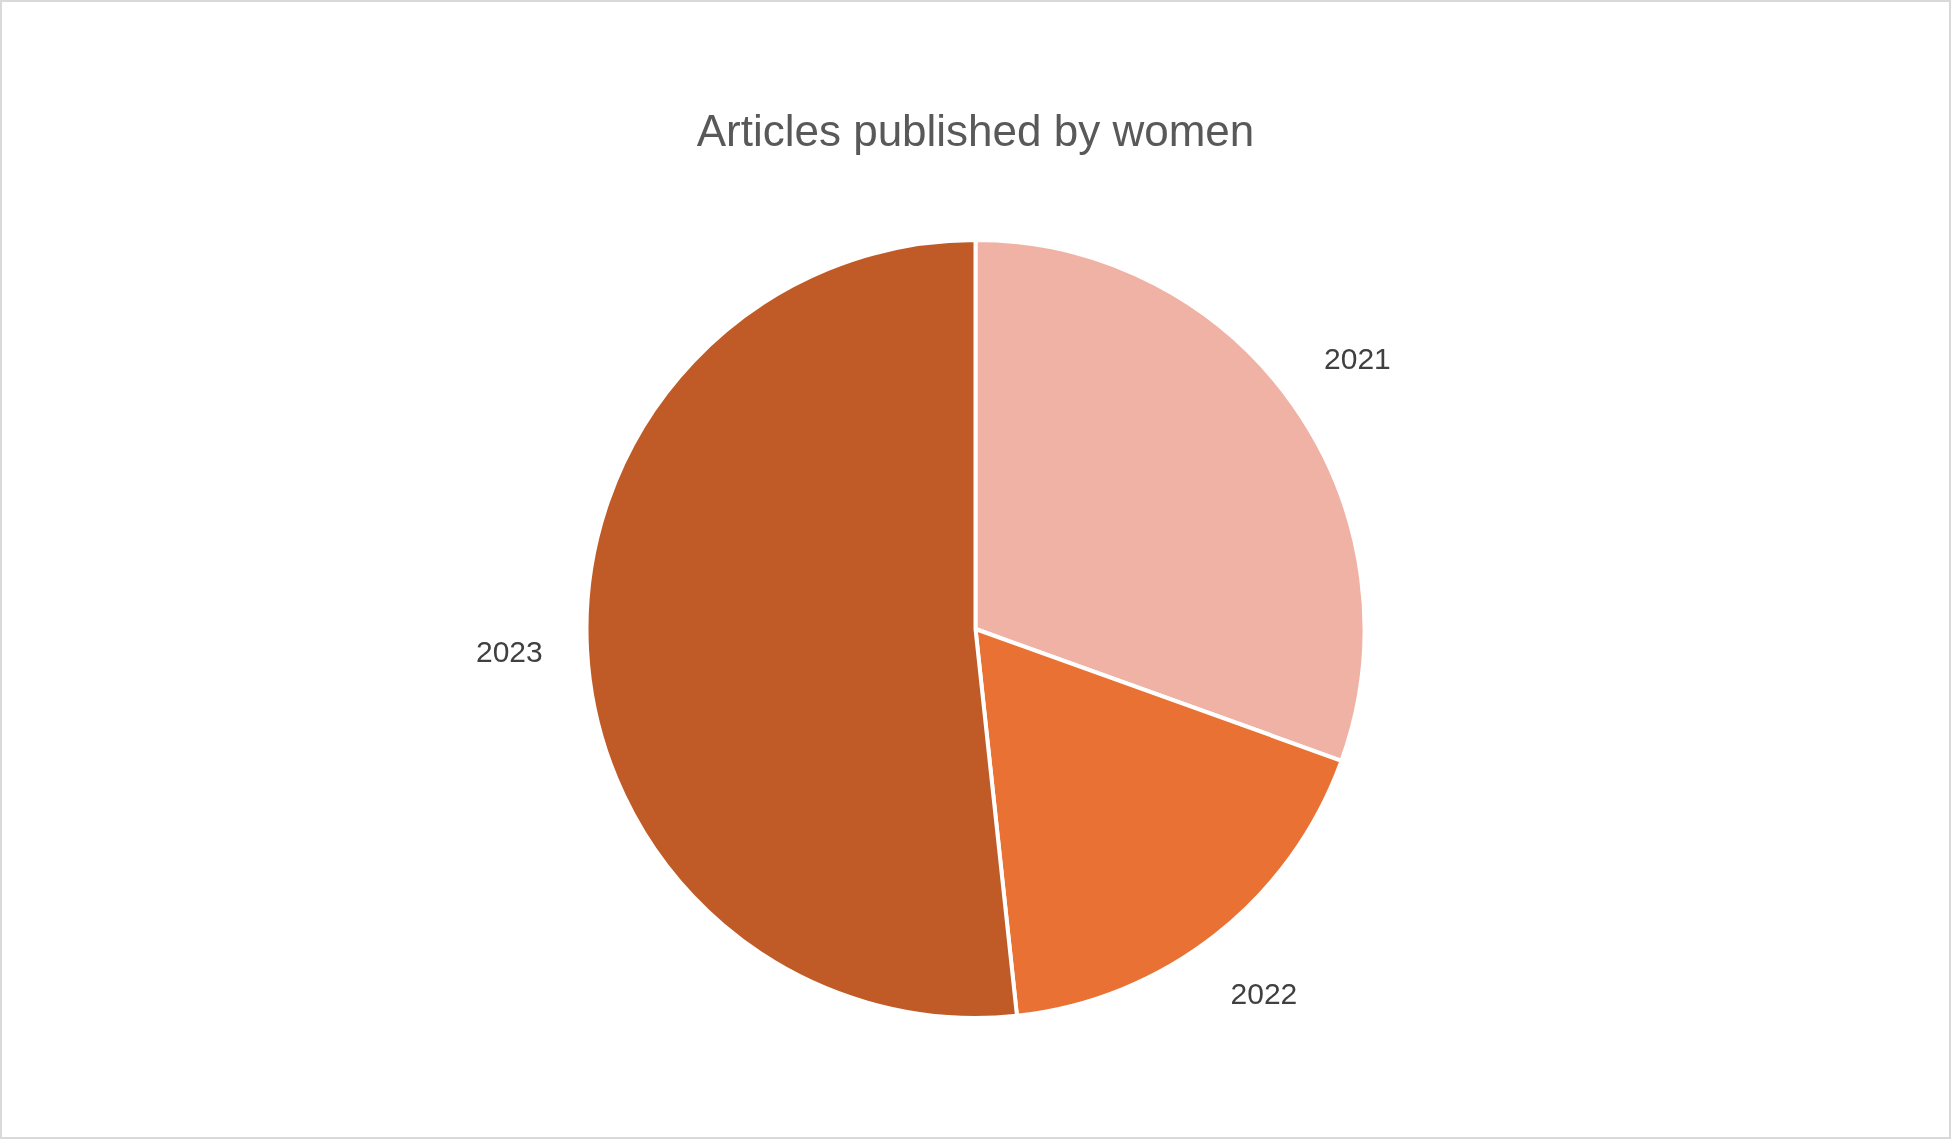  Describe the element at coordinates (1357, 358) in the screenshot. I see `slice-label: 2021` at that location.